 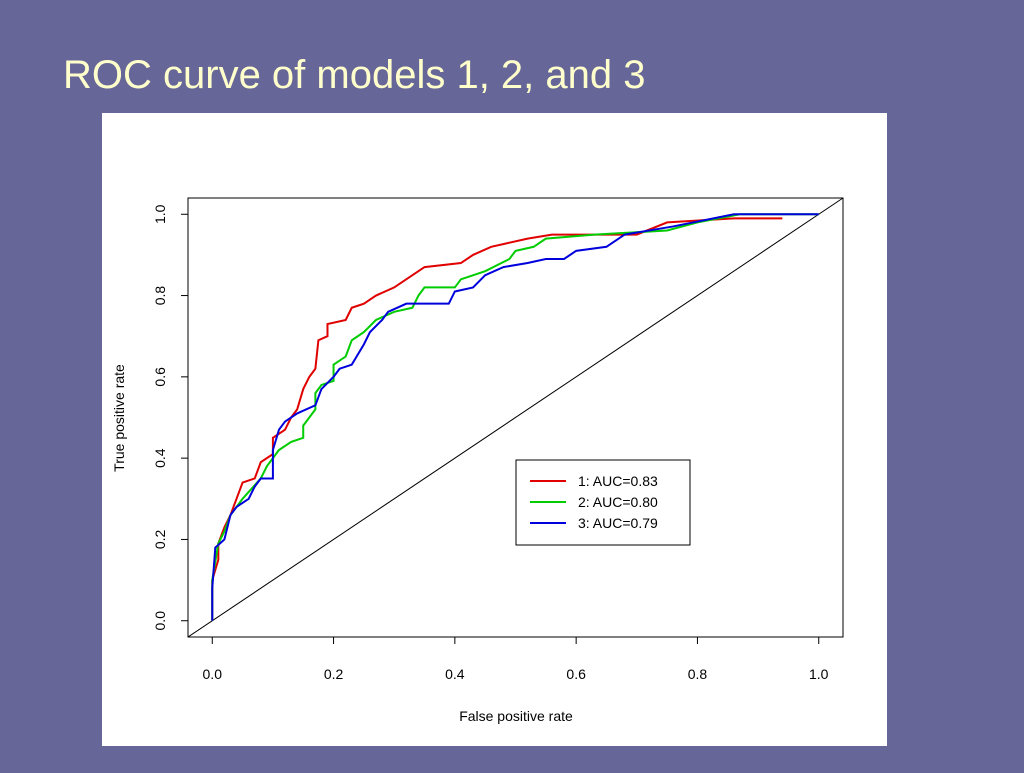 What do you see at coordinates (160, 377) in the screenshot?
I see `y-tick-label: 0.6` at bounding box center [160, 377].